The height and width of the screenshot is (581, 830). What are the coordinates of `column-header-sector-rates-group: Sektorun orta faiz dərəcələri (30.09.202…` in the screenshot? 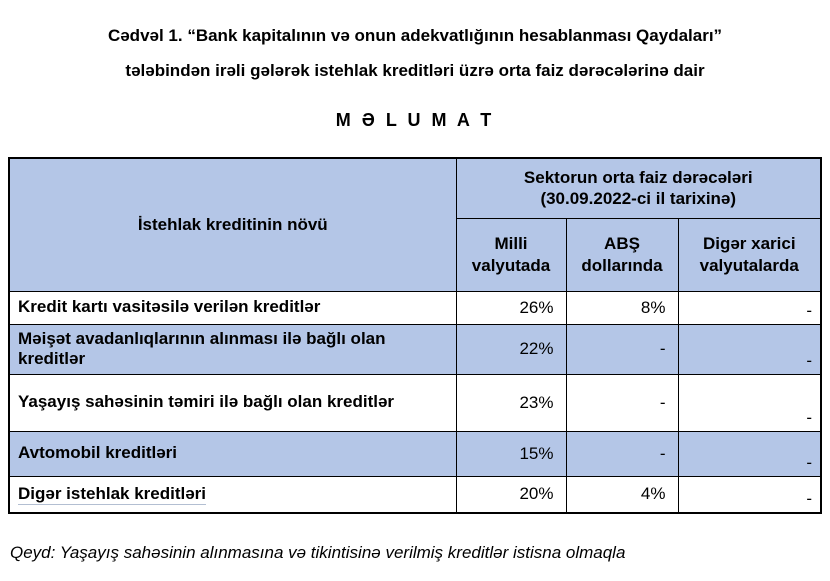 It's located at (638, 188).